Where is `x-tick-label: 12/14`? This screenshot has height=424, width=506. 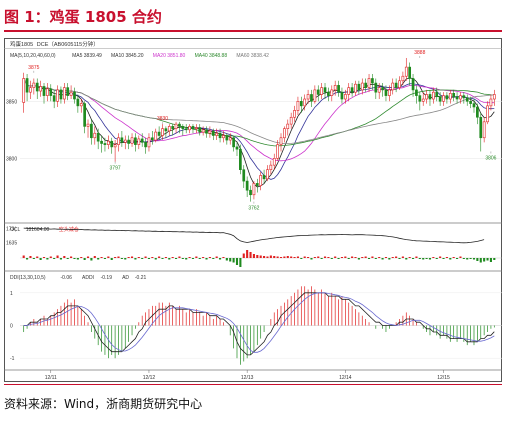
x-tick-label: 12/14 is located at coordinates (345, 378).